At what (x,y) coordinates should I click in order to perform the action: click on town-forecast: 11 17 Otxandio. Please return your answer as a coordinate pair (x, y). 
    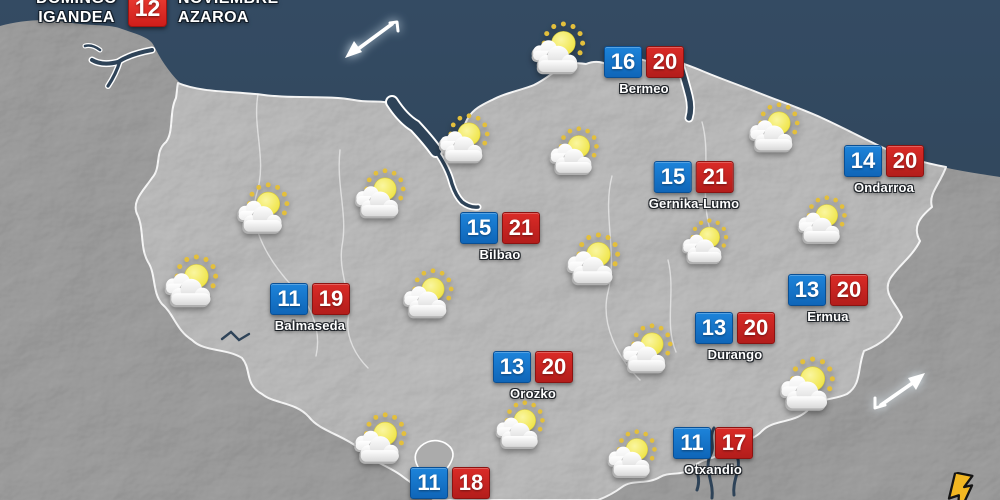
    Looking at the image, I should click on (713, 452).